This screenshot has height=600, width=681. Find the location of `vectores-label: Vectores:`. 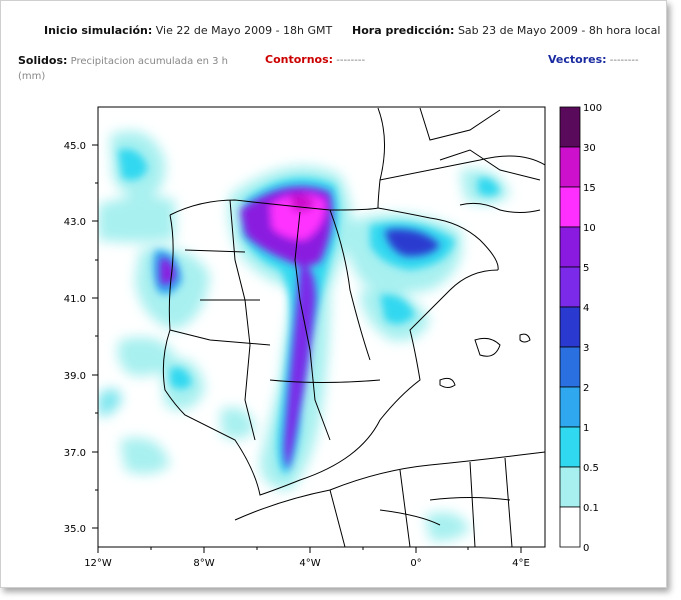

vectores-label: Vectores: is located at coordinates (577, 59).